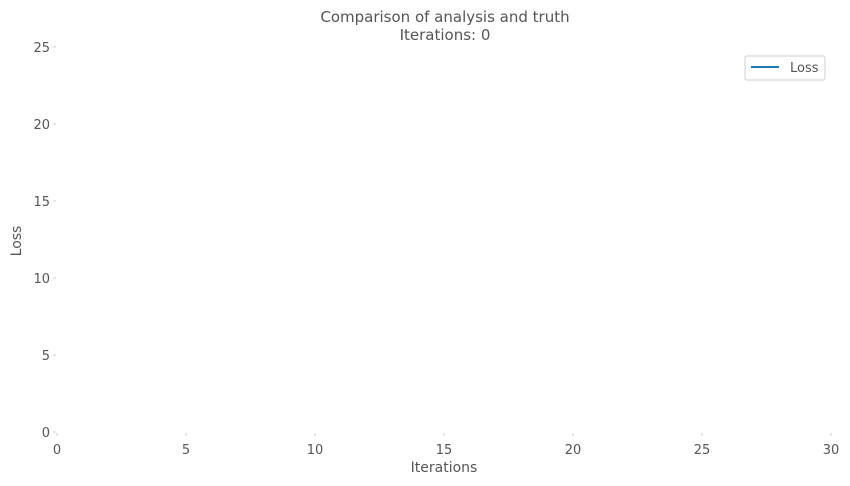 Image resolution: width=850 pixels, height=486 pixels. Describe the element at coordinates (41, 279) in the screenshot. I see `y-tick-label: 10` at that location.